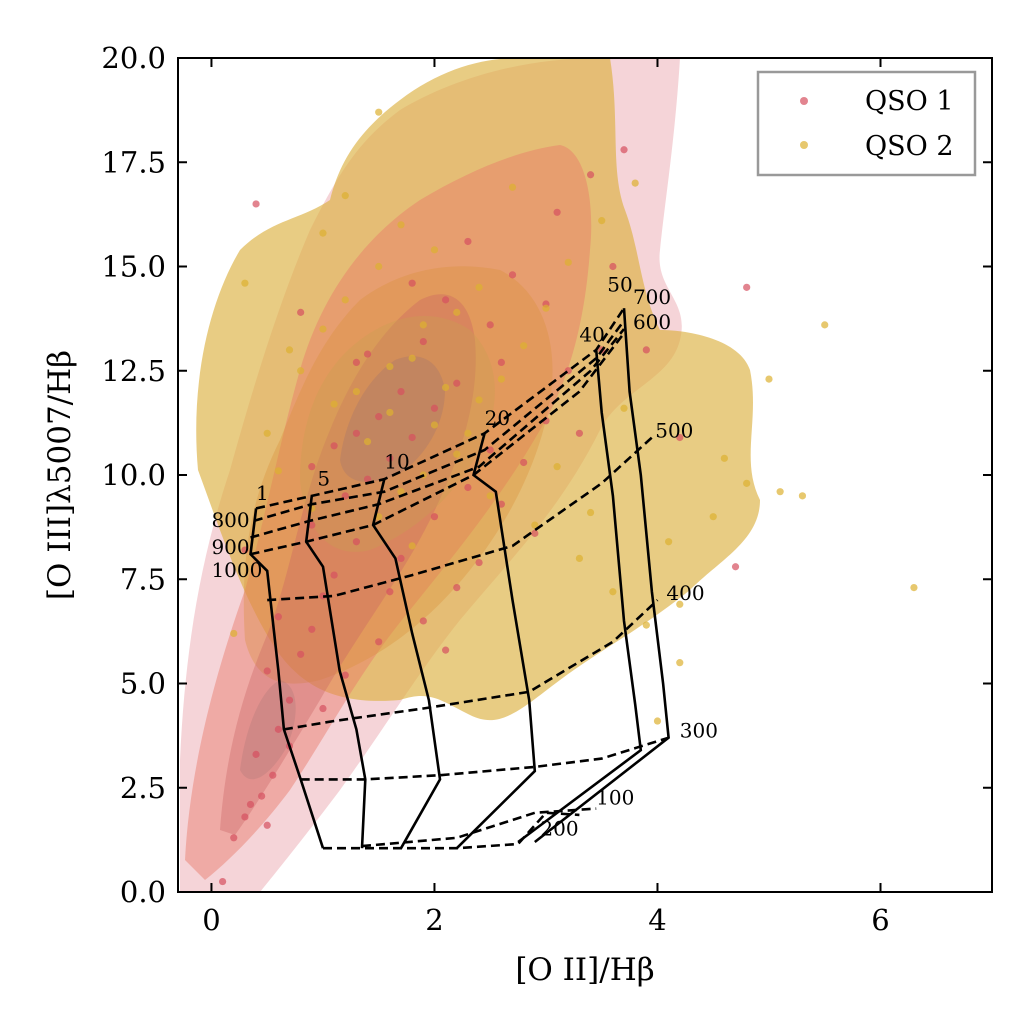 The image size is (1036, 1036). Describe the element at coordinates (236, 570) in the screenshot. I see `grid-label: 1000` at that location.